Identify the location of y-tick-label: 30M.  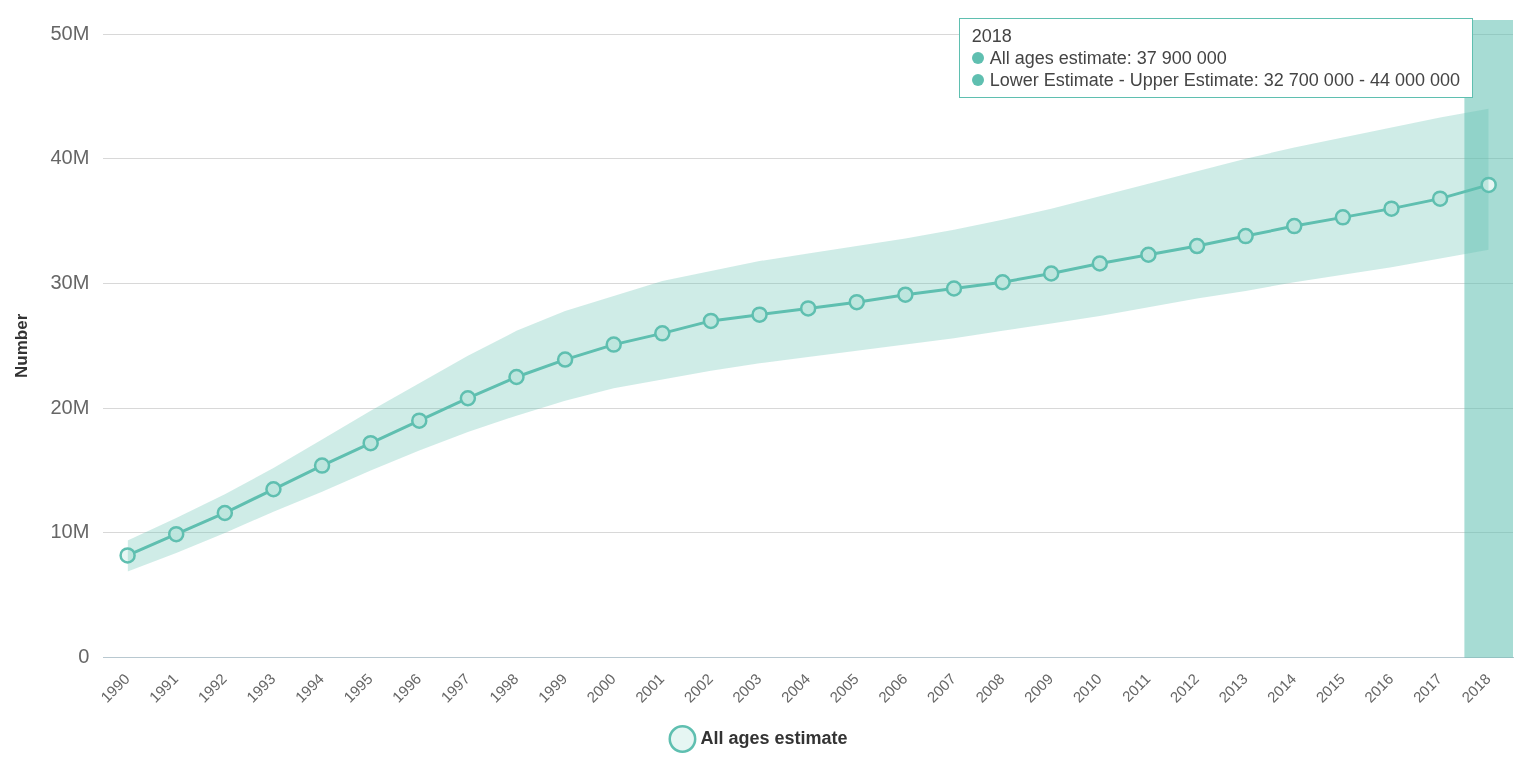
(70, 281).